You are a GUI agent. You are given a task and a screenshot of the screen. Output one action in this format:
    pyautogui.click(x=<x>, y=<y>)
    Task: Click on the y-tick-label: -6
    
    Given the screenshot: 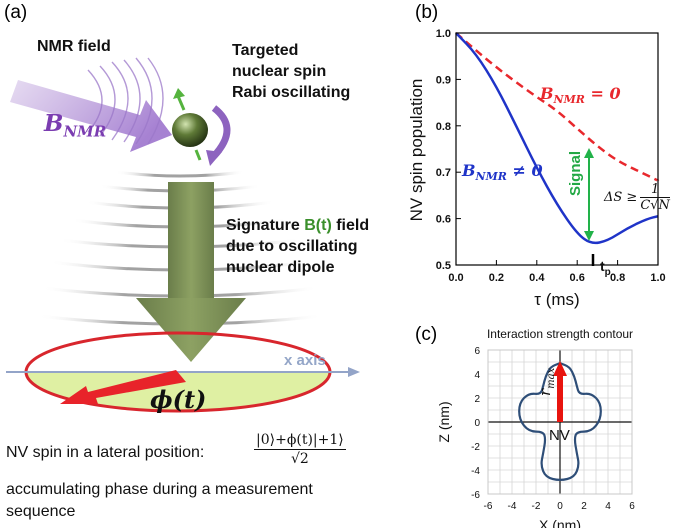 What is the action you would take?
    pyautogui.click(x=475, y=495)
    